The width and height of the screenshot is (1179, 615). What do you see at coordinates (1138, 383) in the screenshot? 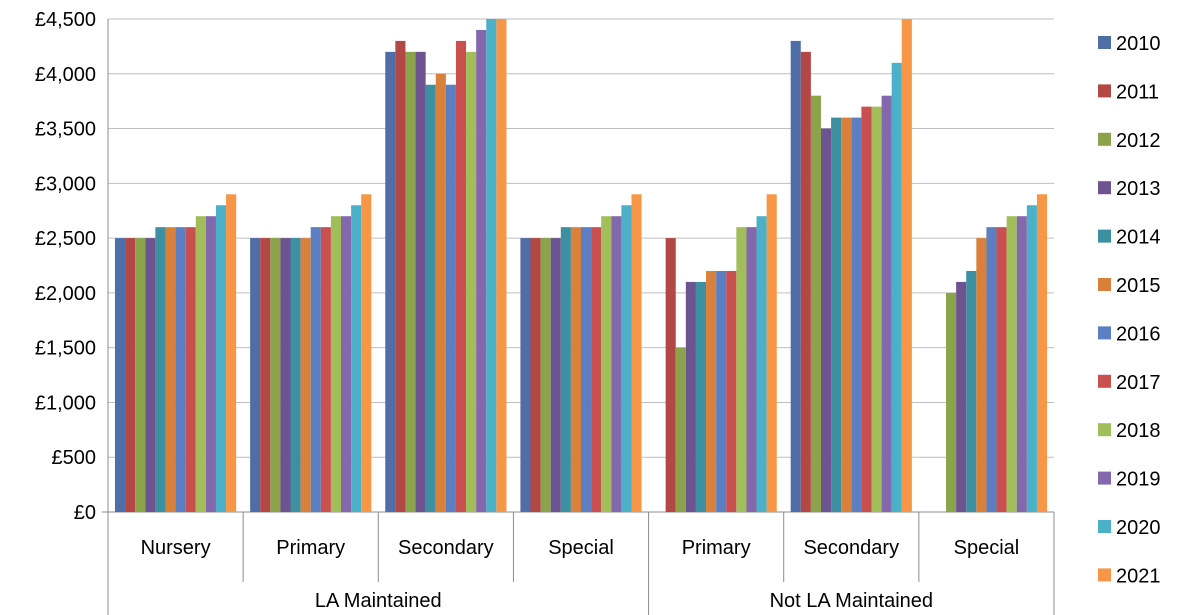
I see `legend-label: 2017` at bounding box center [1138, 383].